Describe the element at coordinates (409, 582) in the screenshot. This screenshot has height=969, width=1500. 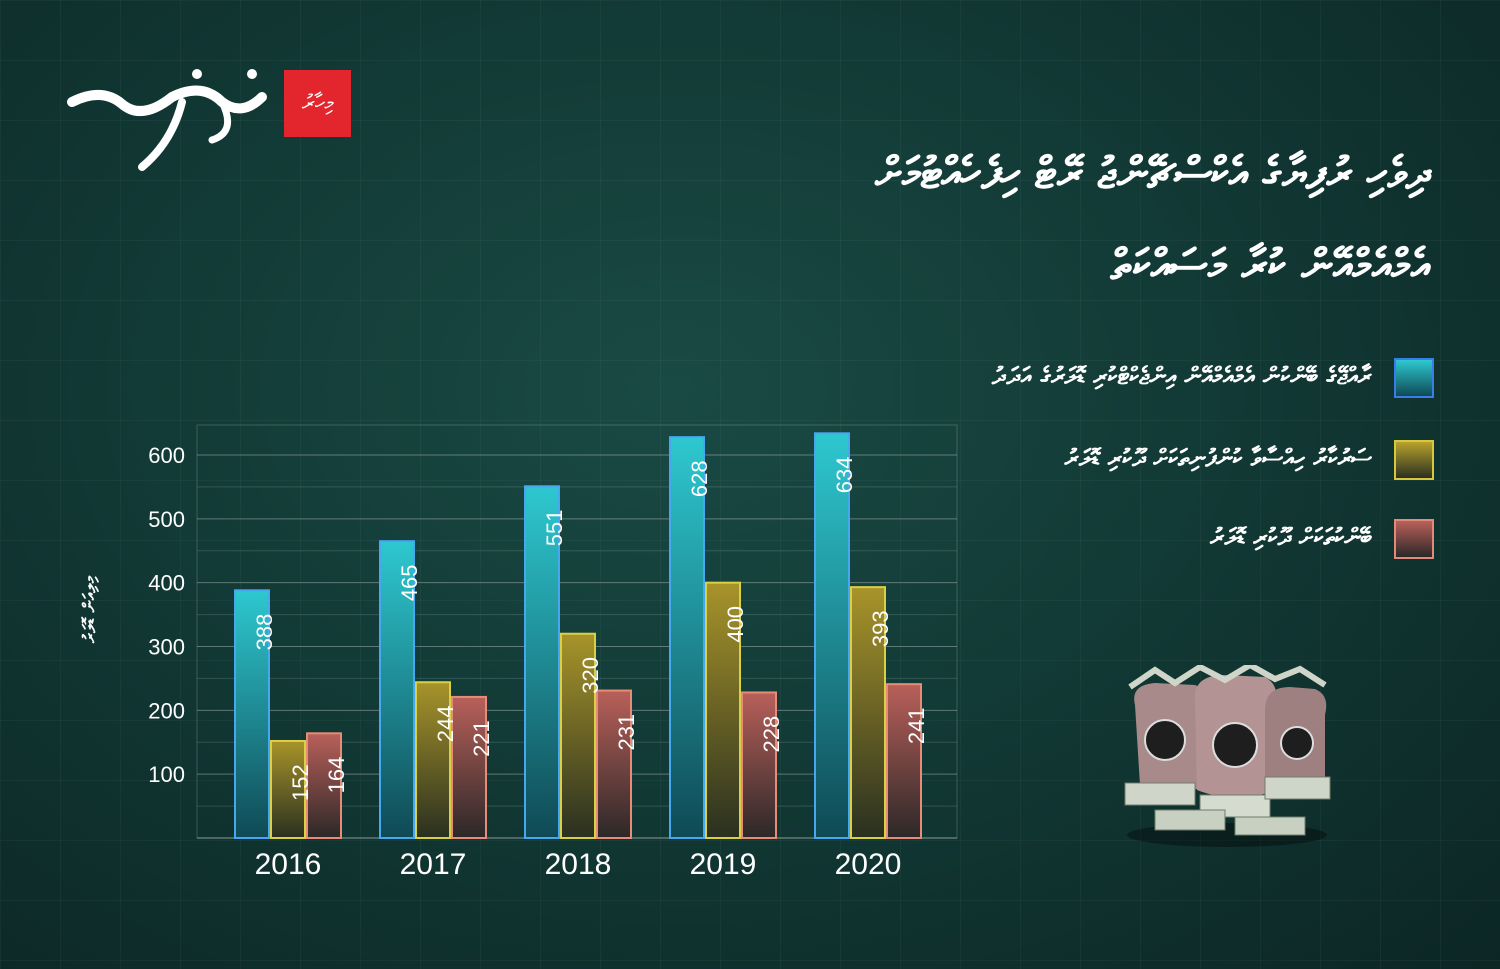
I see `bar-value-label: 465` at that location.